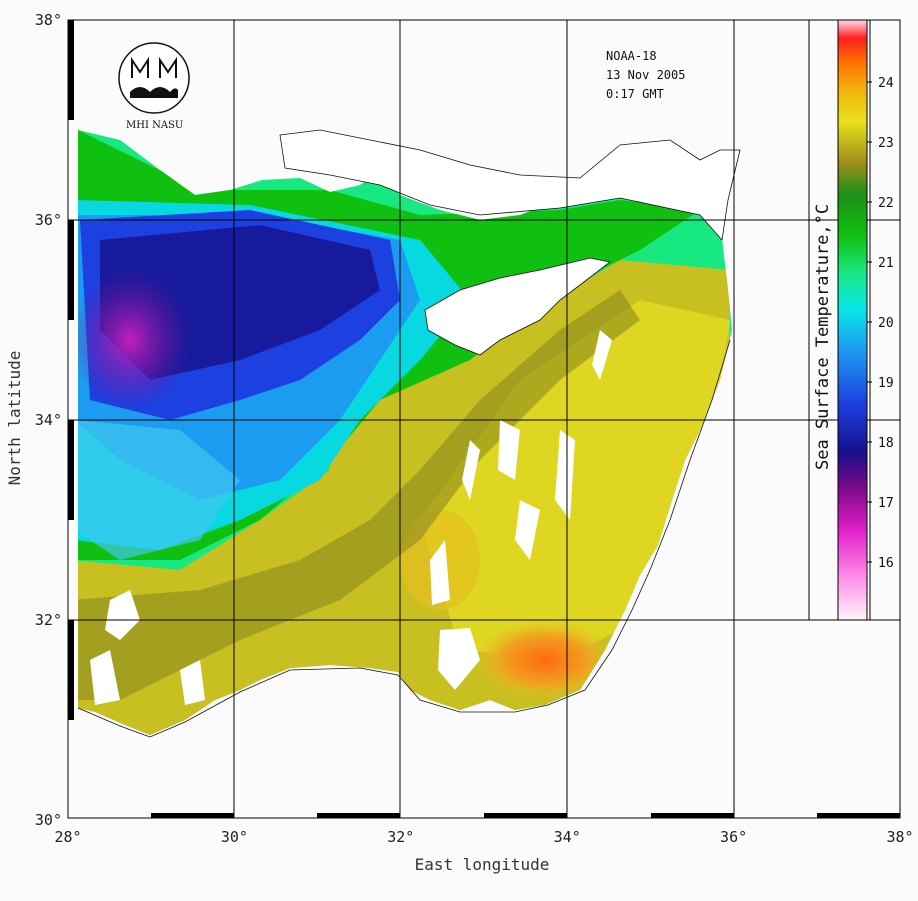  I want to click on cyprus-landmass, so click(517, 306).